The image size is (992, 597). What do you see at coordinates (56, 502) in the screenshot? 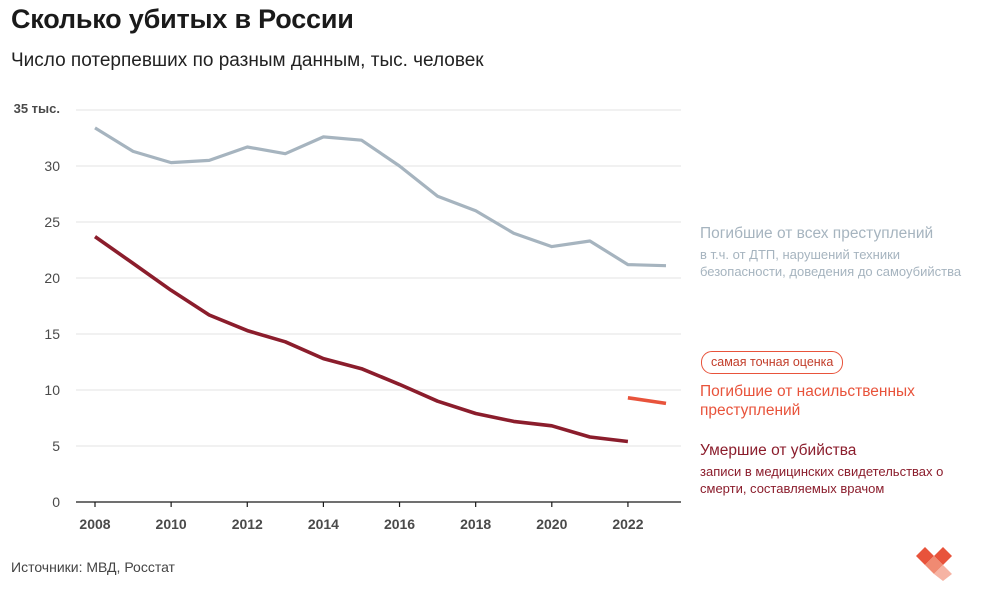
I see `y-tick-label: 0` at bounding box center [56, 502].